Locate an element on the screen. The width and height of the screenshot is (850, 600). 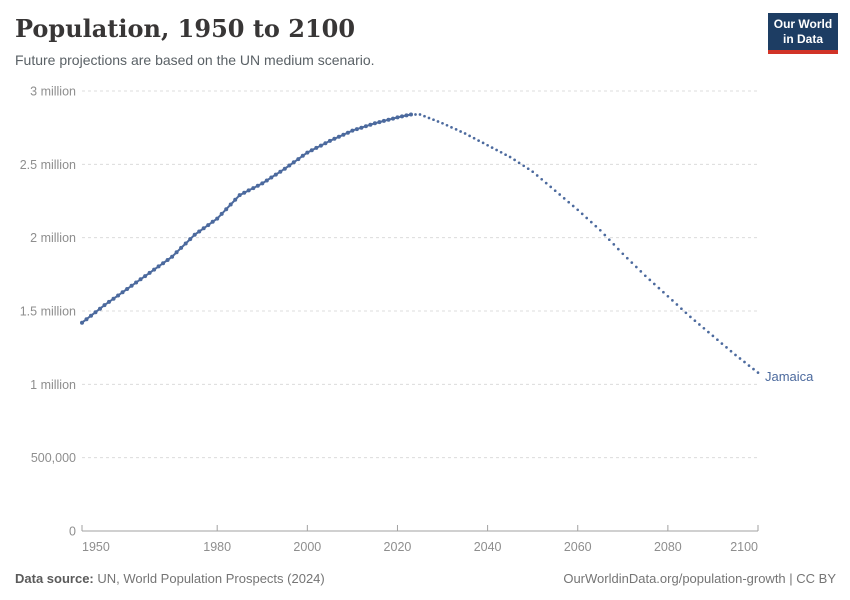
x-tick-label: 2040 is located at coordinates (488, 547).